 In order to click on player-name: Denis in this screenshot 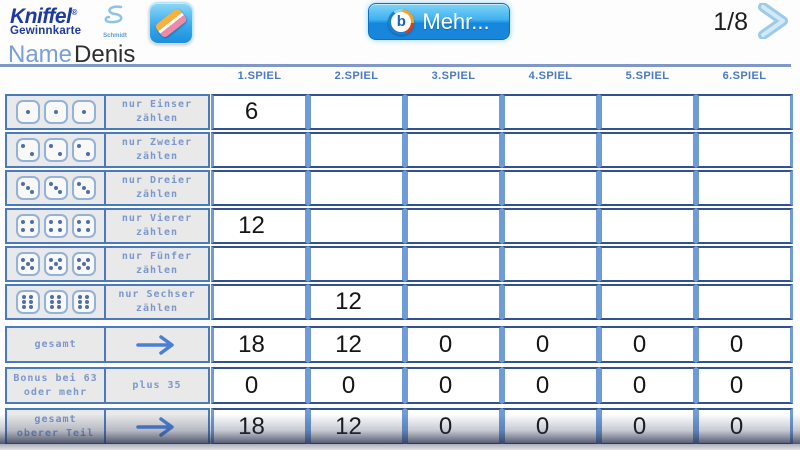, I will do `click(105, 54)`.